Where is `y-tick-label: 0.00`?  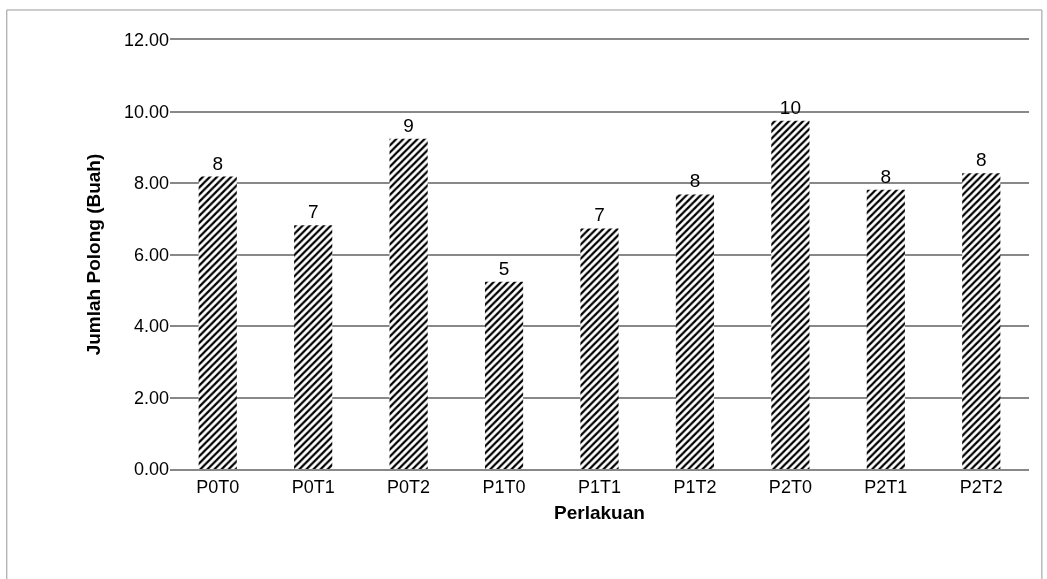
y-tick-label: 0.00 is located at coordinates (151, 469).